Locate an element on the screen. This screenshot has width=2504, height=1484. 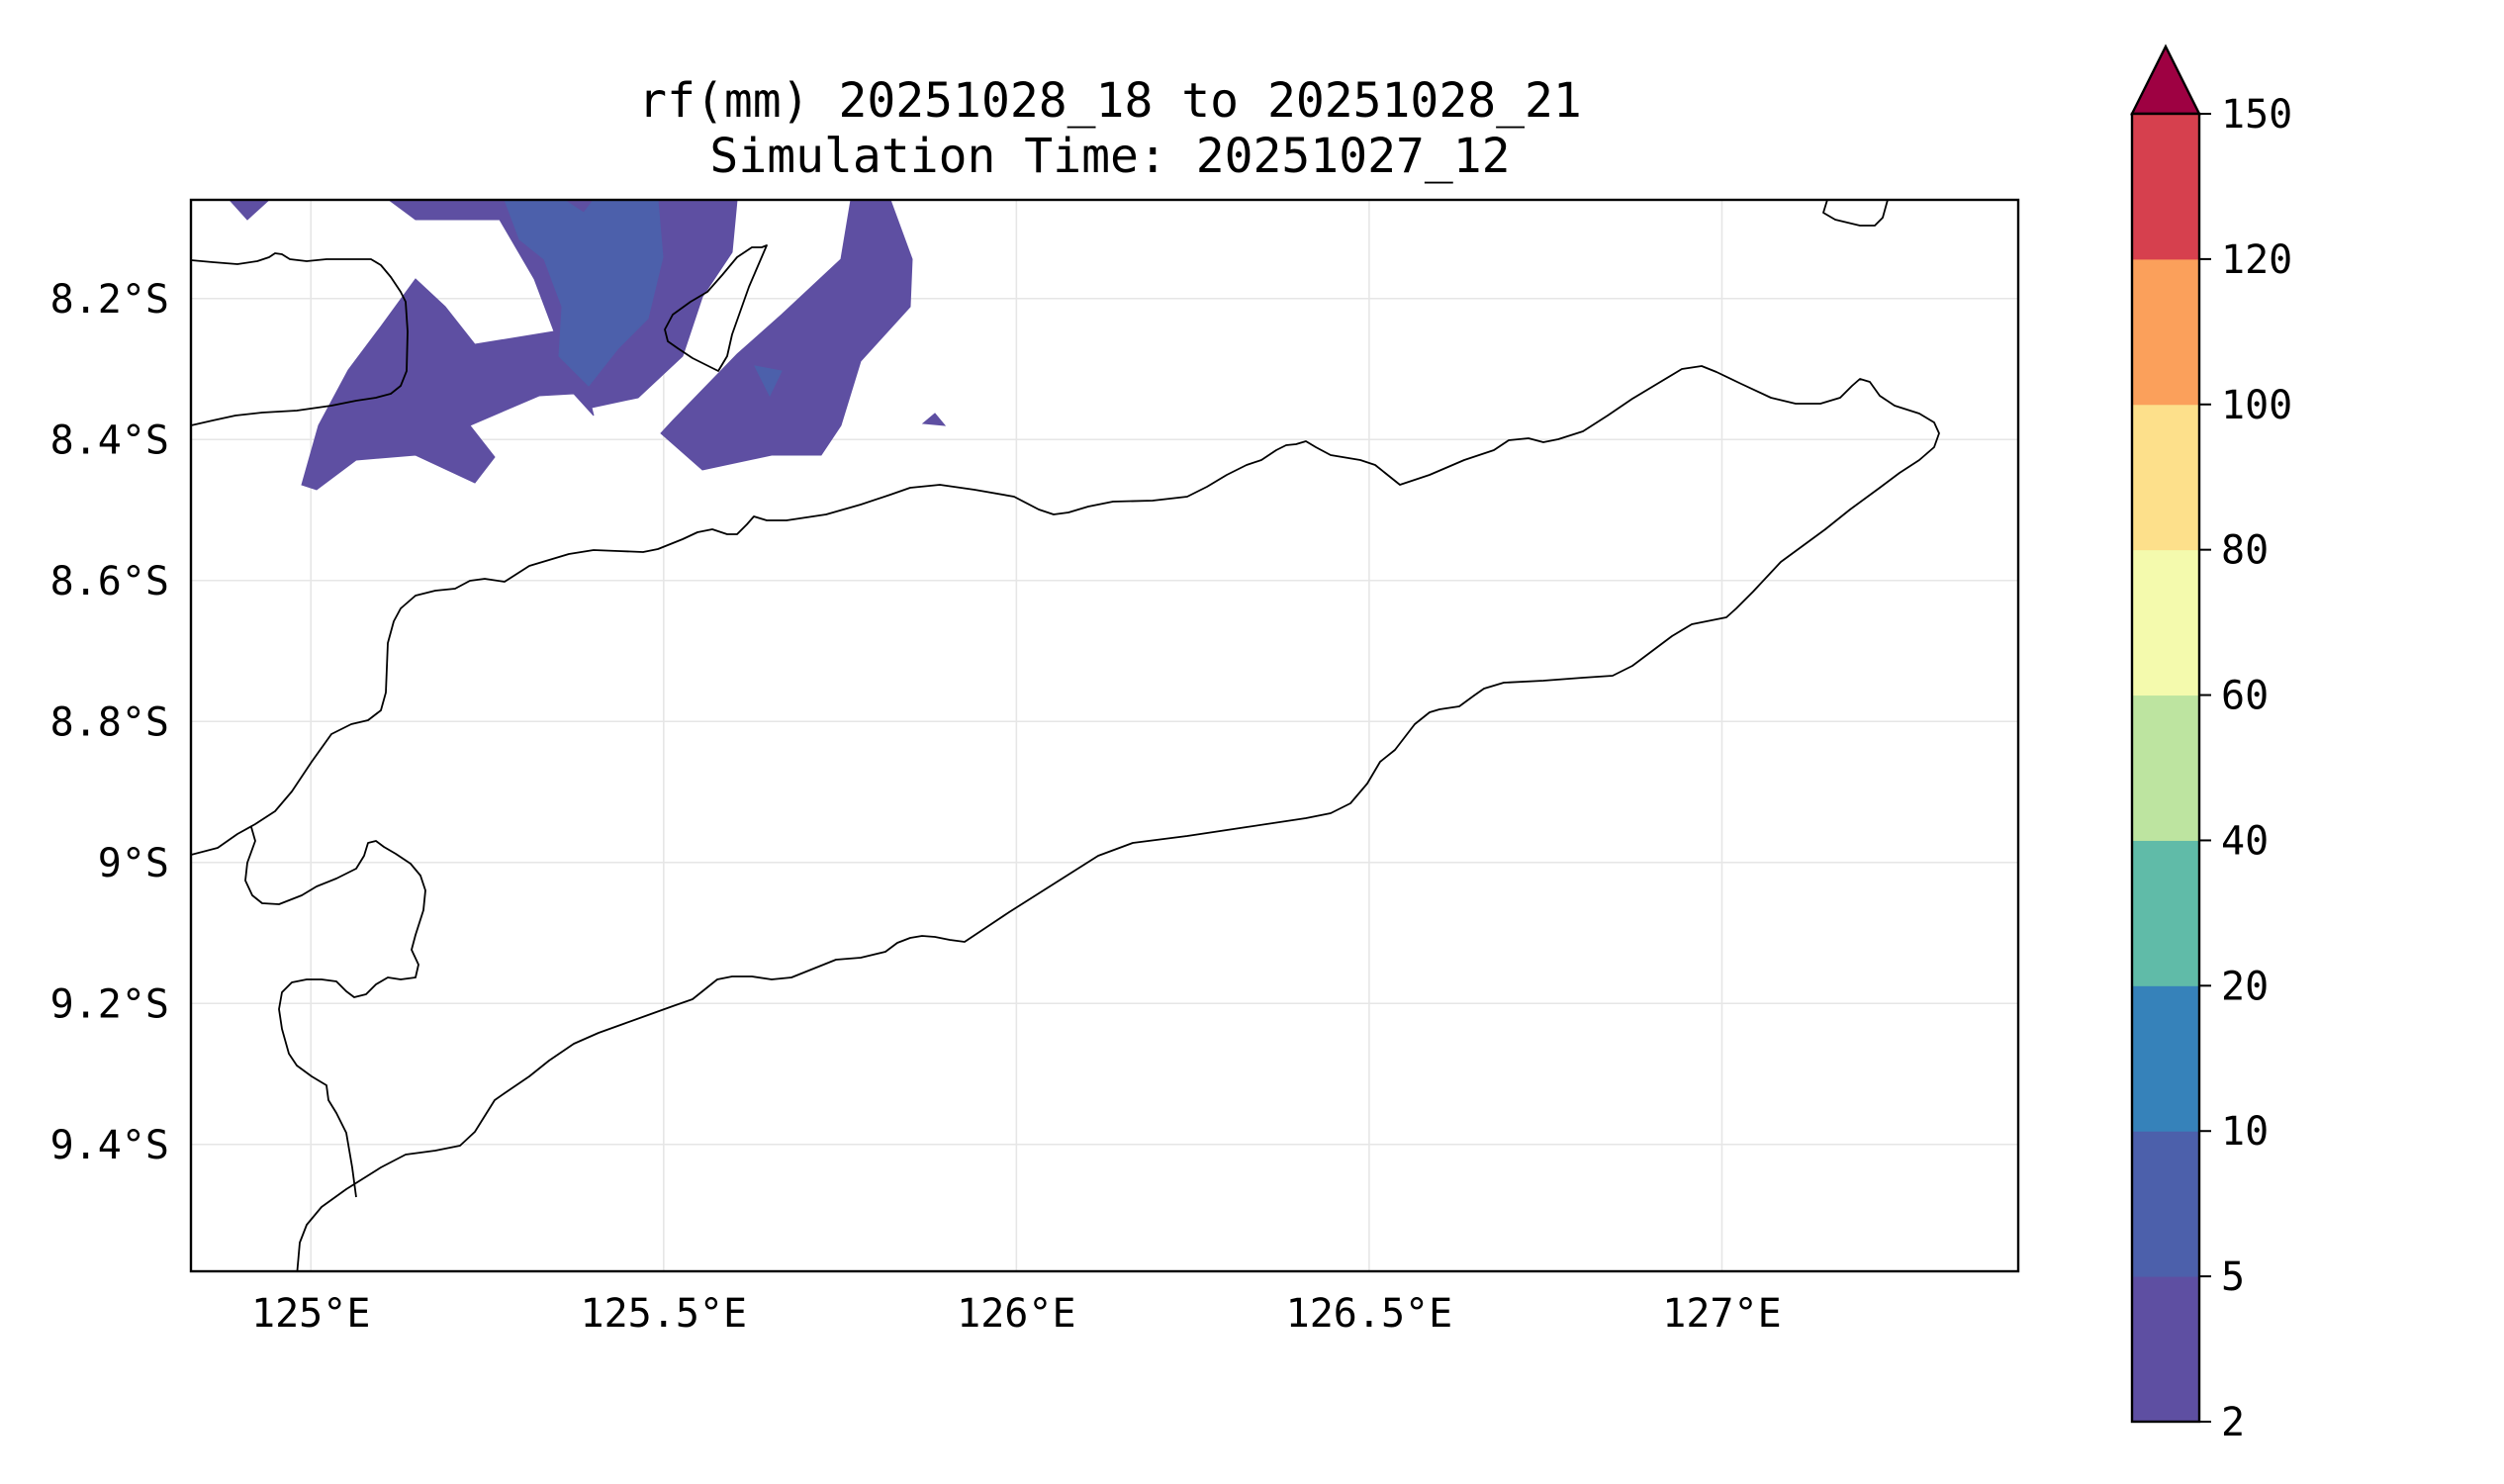
title-line-2: Simulation Time: 20251027_12 is located at coordinates (1109, 156).